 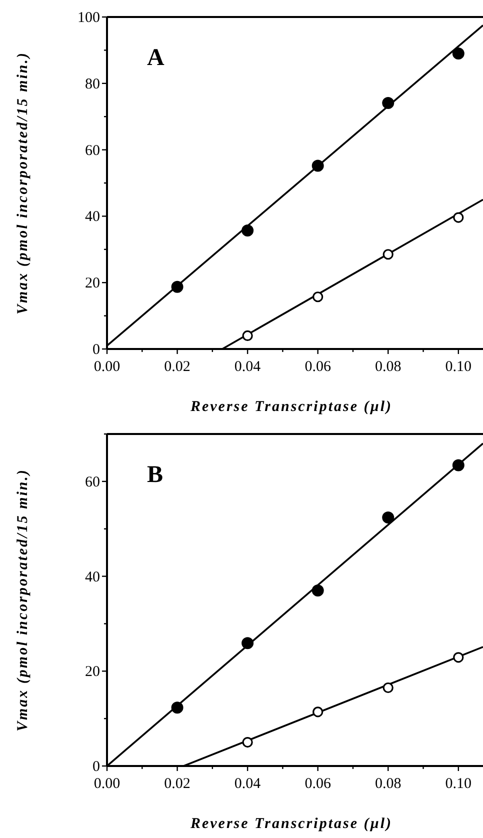 What do you see at coordinates (89, 18) in the screenshot?
I see `y-tick-label: 100` at bounding box center [89, 18].